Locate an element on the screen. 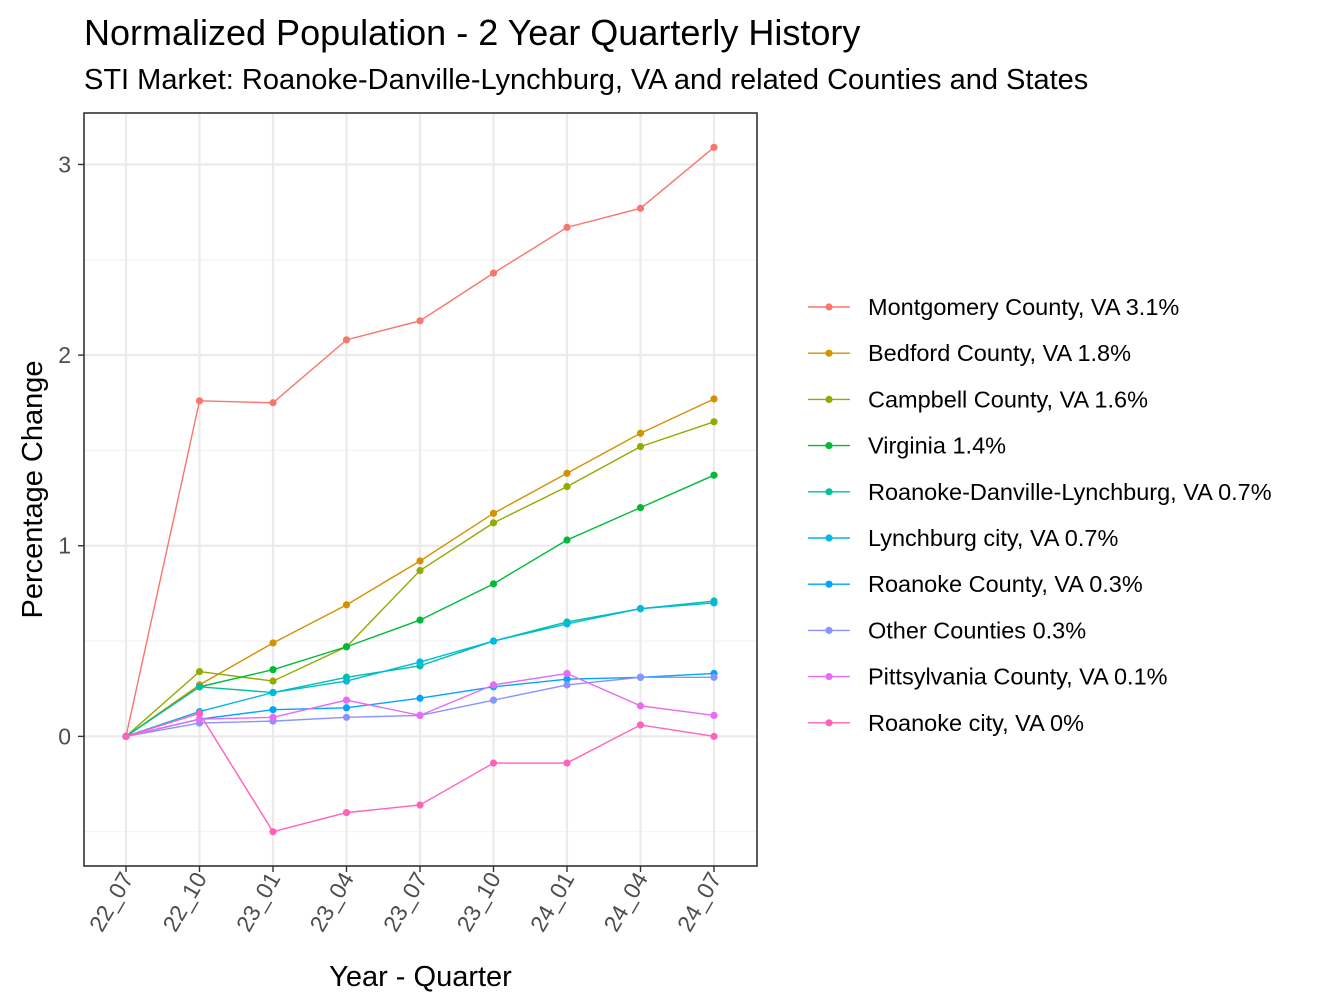 This screenshot has height=1008, width=1344. y-tick-label: 0 is located at coordinates (64, 736).